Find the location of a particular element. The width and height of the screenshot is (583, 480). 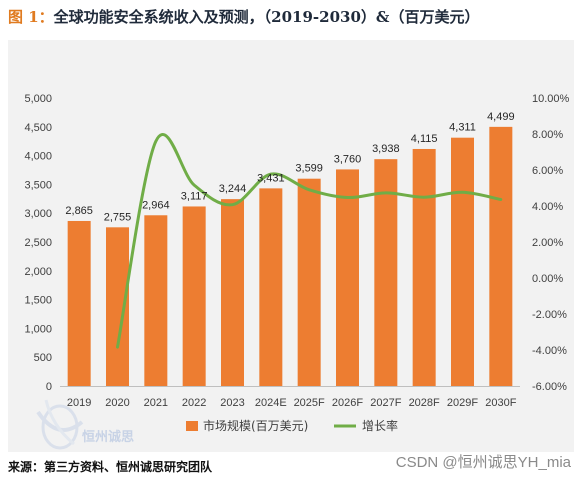

figure-label: 图 1： is located at coordinates (31, 17).